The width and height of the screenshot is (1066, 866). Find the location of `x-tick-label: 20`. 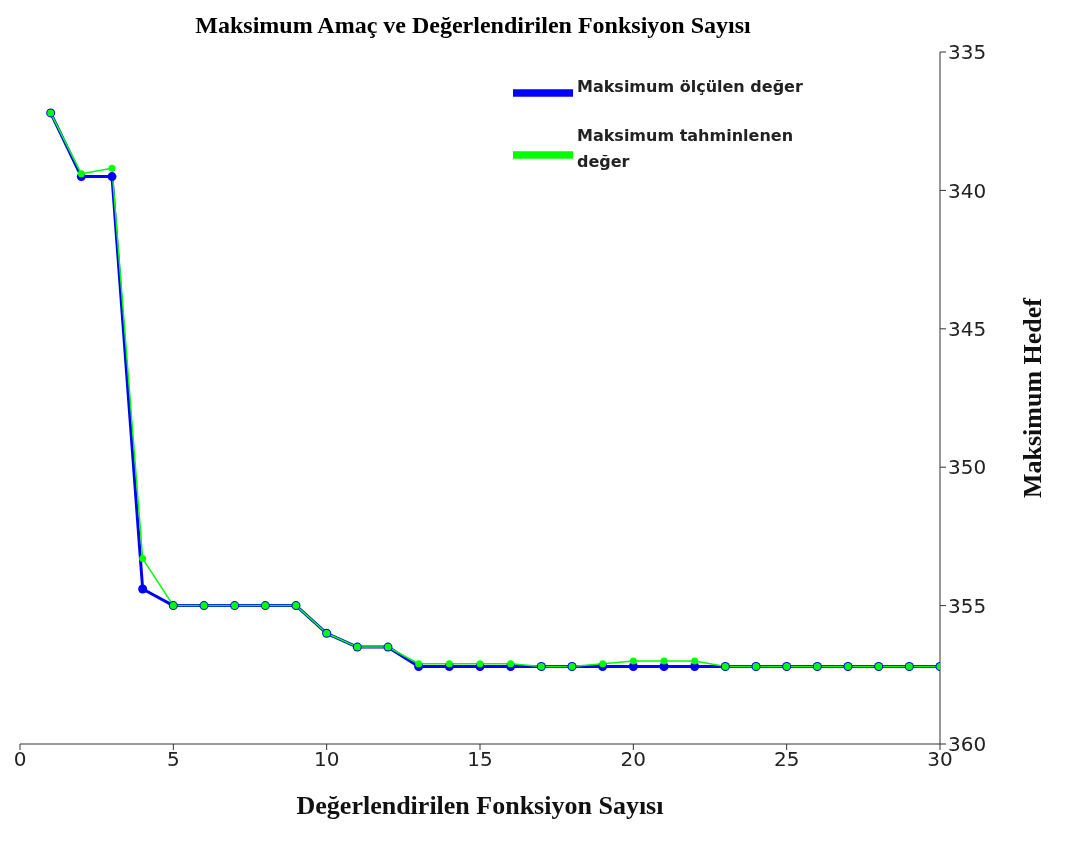

x-tick-label: 20 is located at coordinates (633, 759).